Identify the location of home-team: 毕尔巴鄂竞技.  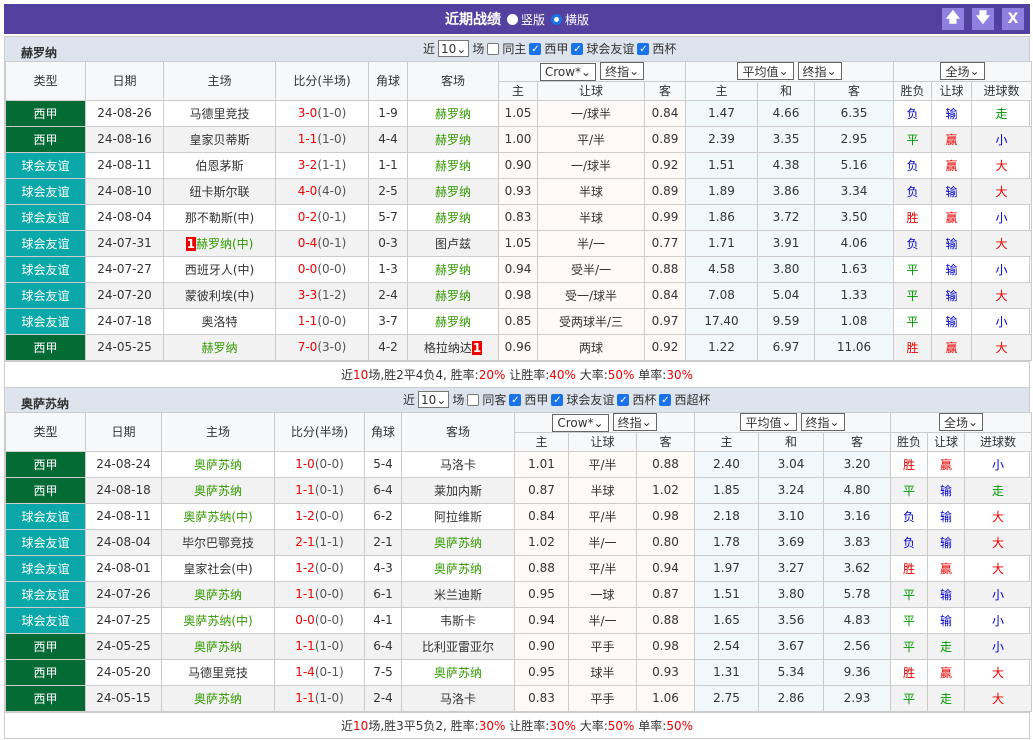
(218, 542).